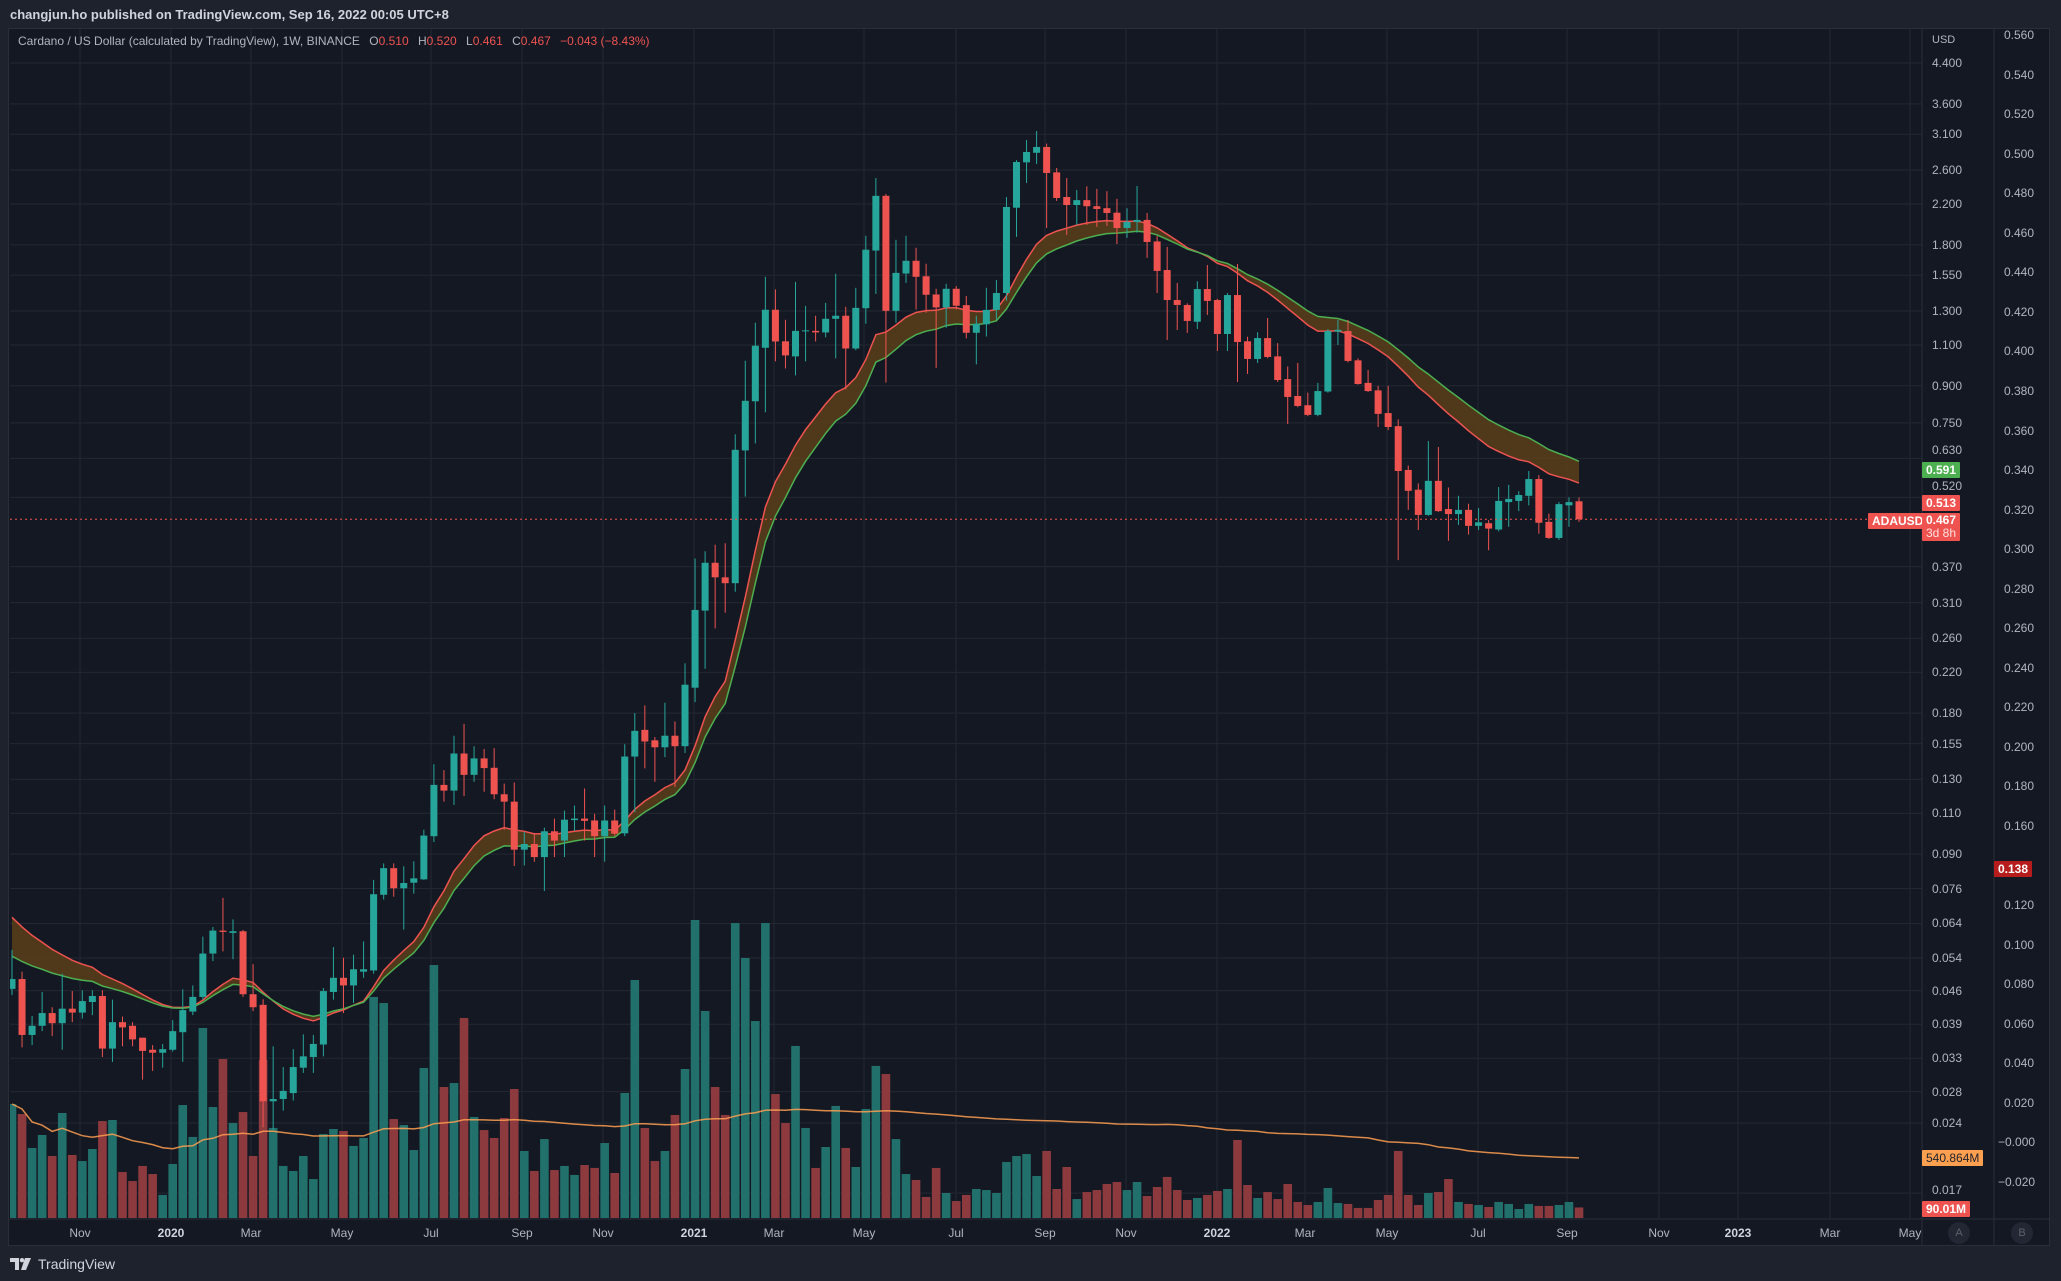 The image size is (2061, 1281). What do you see at coordinates (422, 41) in the screenshot?
I see `high-label: H` at bounding box center [422, 41].